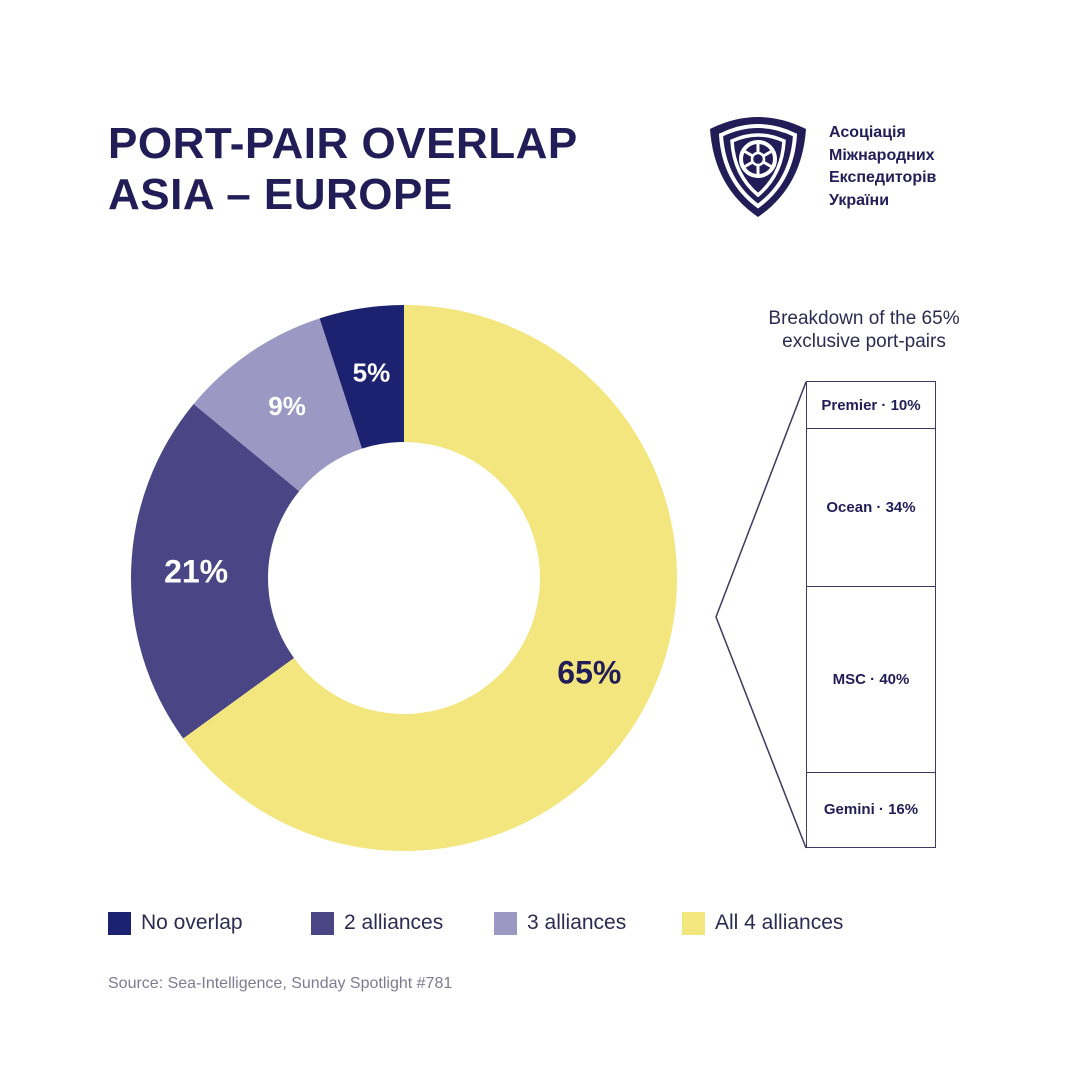  What do you see at coordinates (867, 132) in the screenshot?
I see `org-line: Асоціація` at bounding box center [867, 132].